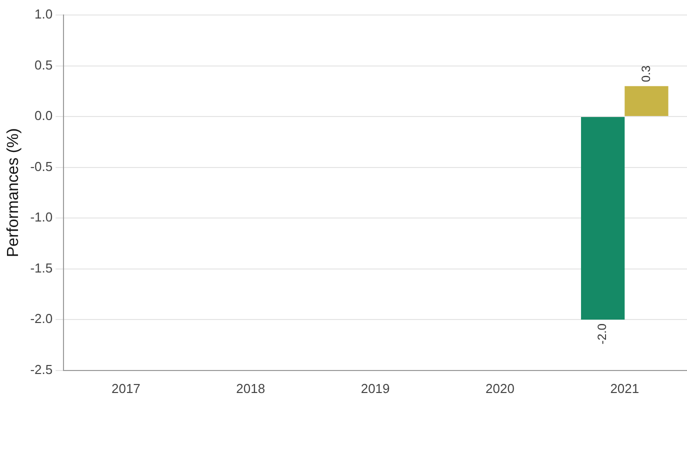  What do you see at coordinates (43, 64) in the screenshot?
I see `y-tick-label: 0.5` at bounding box center [43, 64].